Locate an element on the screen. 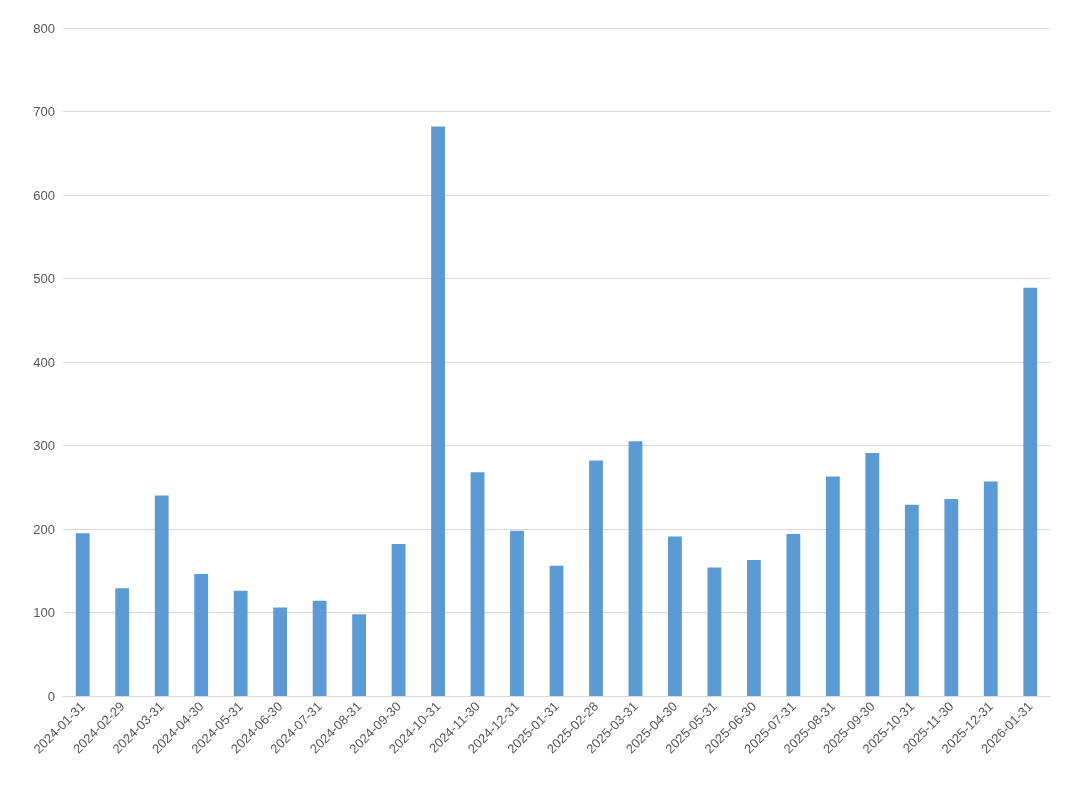 The image size is (1080, 798). y-tick-label: 100 is located at coordinates (44, 612).